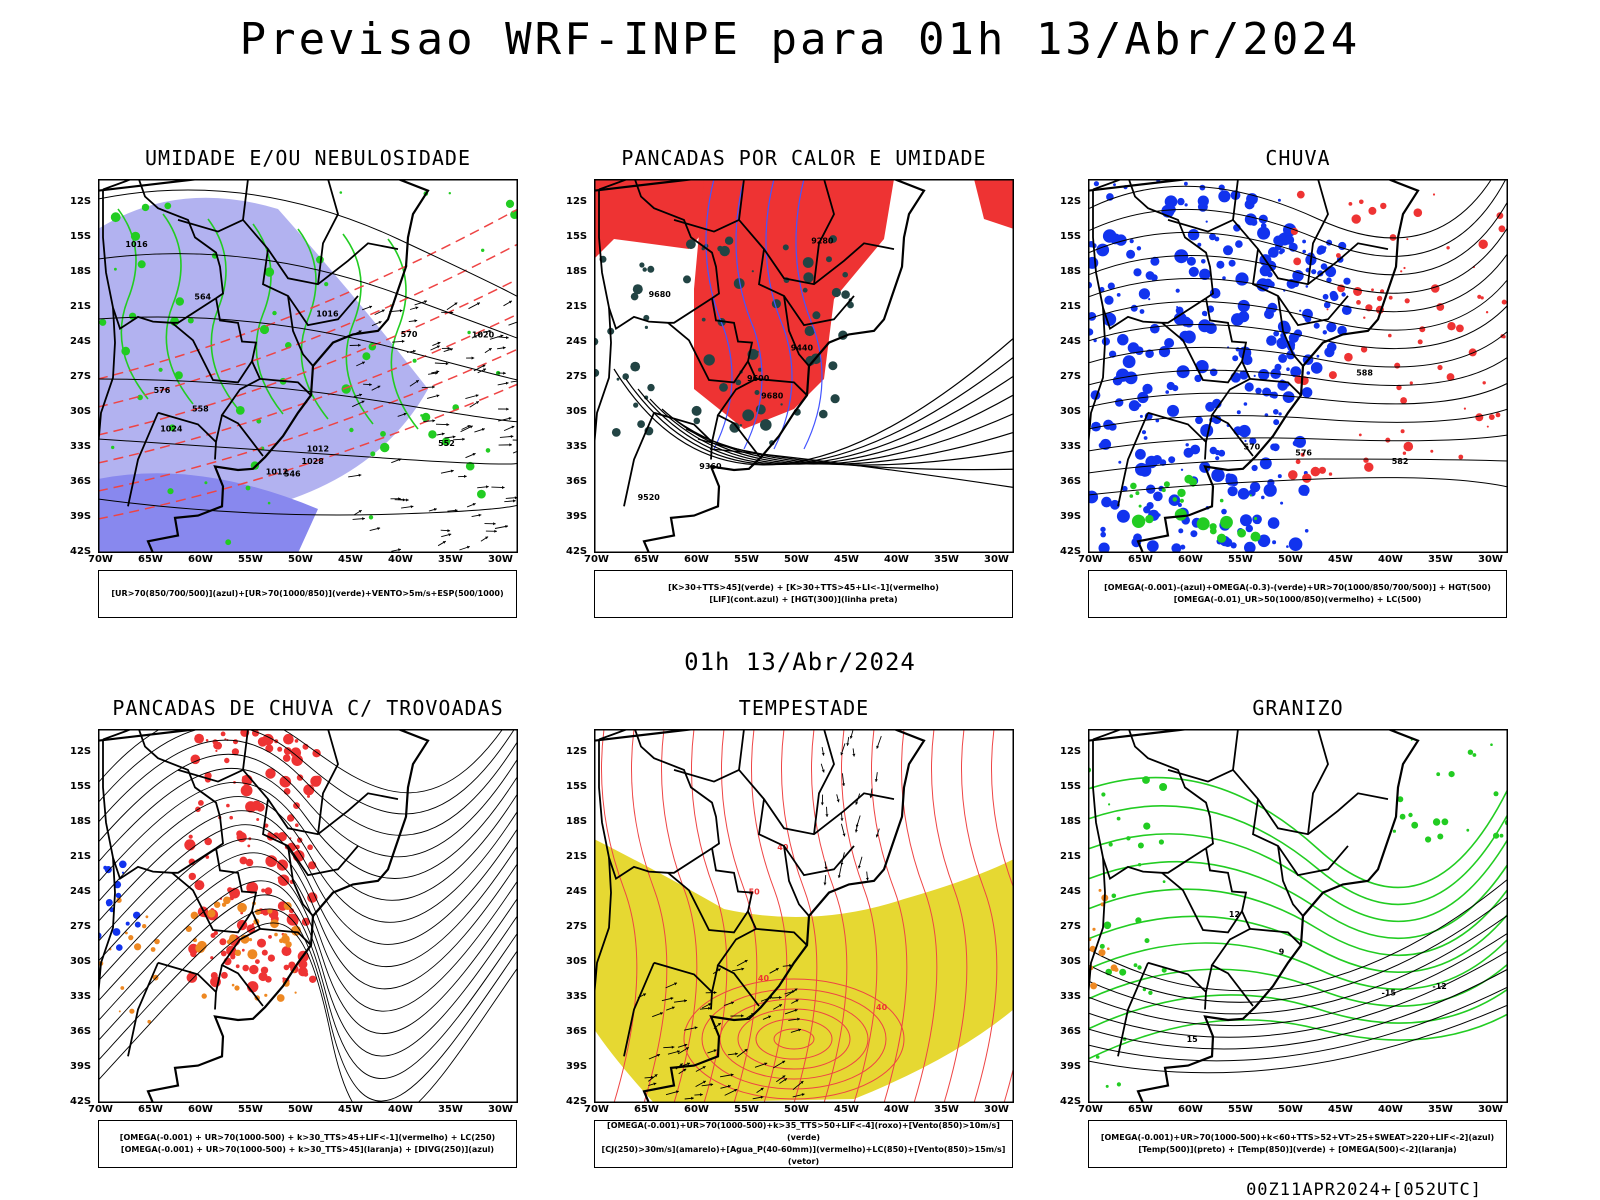 This screenshot has height=1200, width=1600. Describe the element at coordinates (81, 786) in the screenshot. I see `latitude-tick-label: 15S` at that location.